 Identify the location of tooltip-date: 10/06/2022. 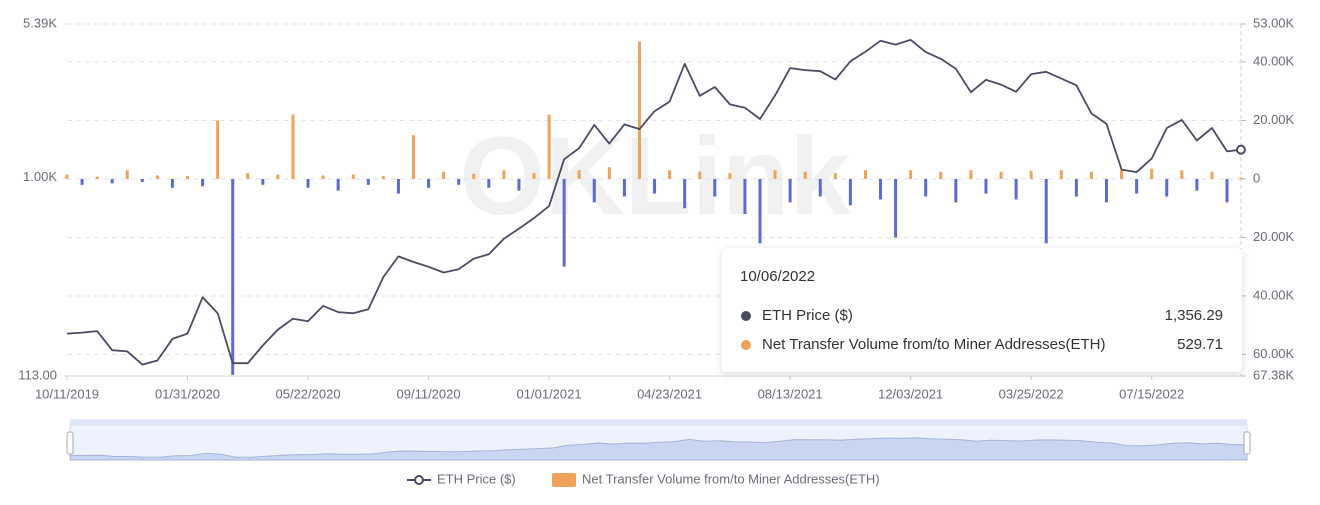
(777, 276).